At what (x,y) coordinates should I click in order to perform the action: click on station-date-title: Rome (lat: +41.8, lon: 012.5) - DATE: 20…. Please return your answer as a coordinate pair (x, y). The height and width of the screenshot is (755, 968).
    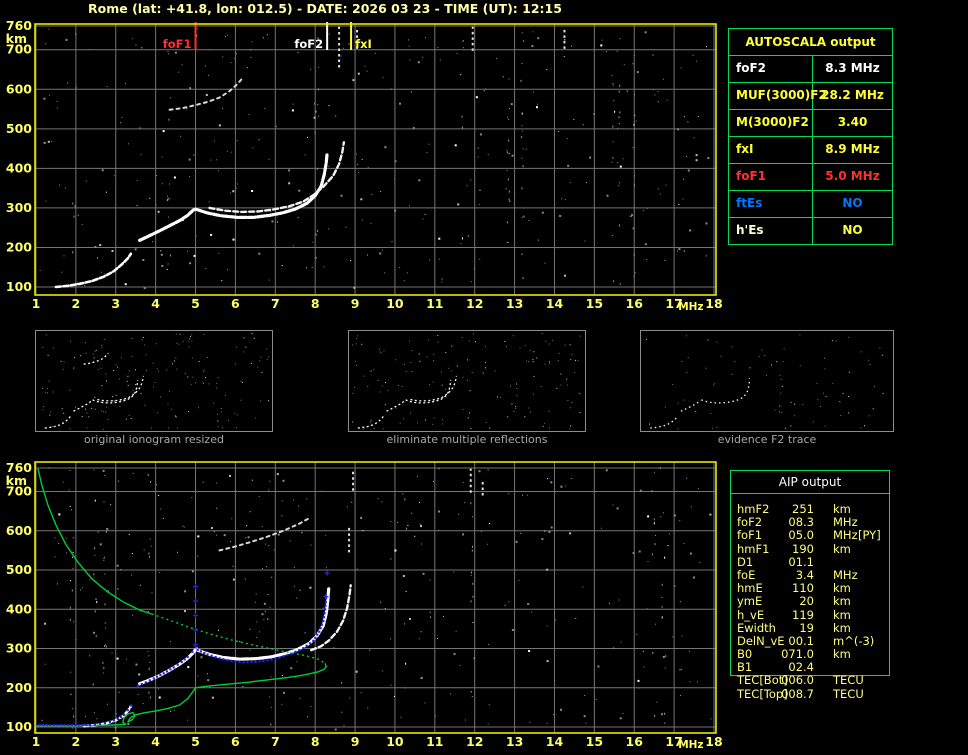
    Looking at the image, I should click on (325, 8).